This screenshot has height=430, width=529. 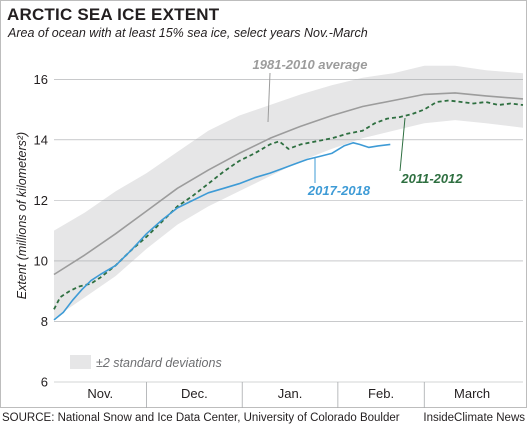 I want to click on y-tick-label: 6, so click(x=44, y=382).